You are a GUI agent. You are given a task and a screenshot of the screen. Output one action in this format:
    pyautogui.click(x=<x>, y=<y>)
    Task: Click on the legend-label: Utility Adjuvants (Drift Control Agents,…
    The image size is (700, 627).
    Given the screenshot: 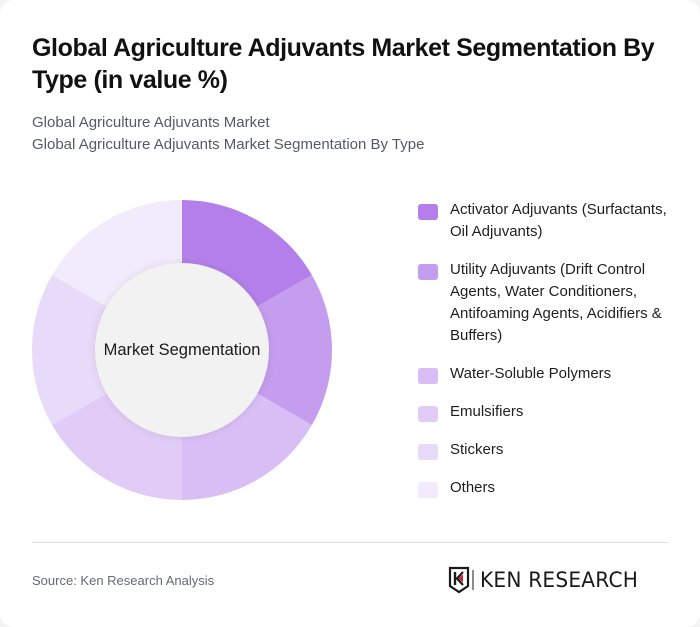 What is the action you would take?
    pyautogui.click(x=556, y=302)
    